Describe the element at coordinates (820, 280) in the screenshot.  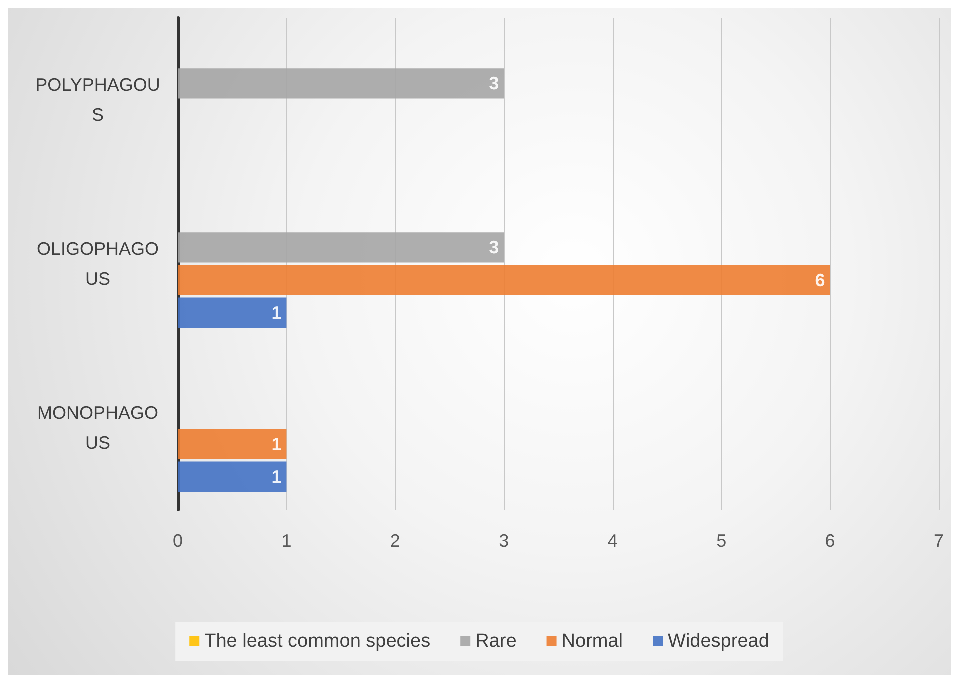
I see `data-label: 6` at that location.